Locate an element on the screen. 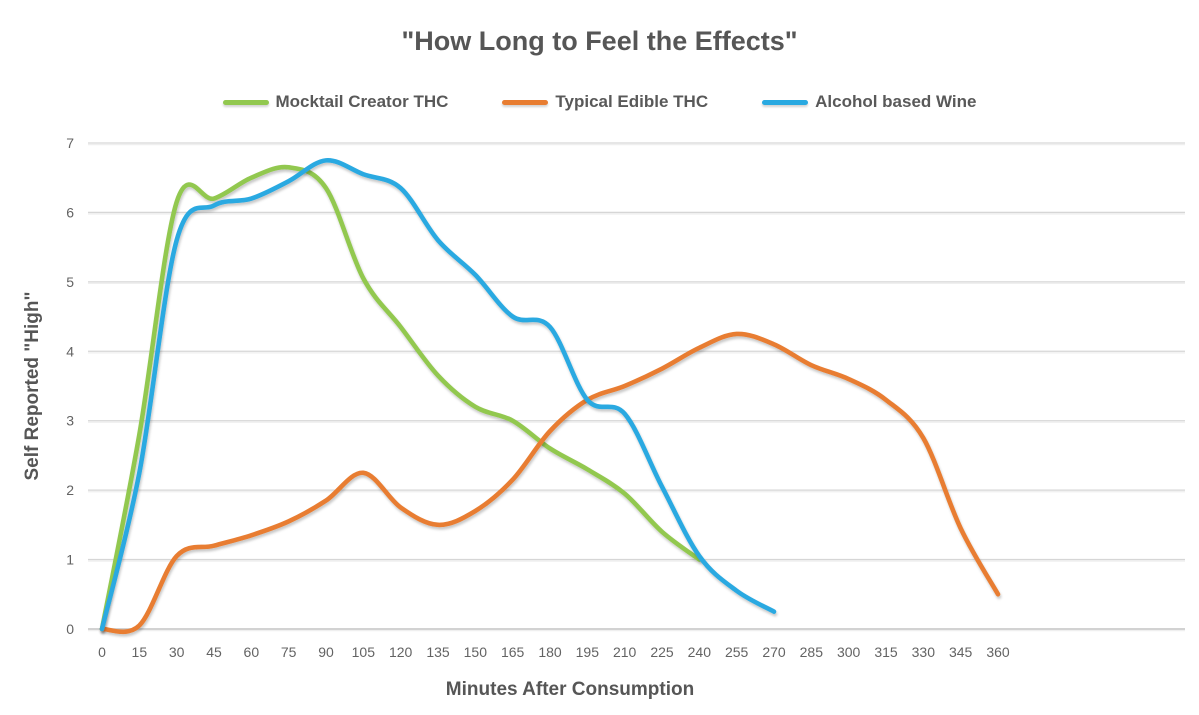 This screenshot has height=715, width=1199. x-tick-label: 30 is located at coordinates (177, 652).